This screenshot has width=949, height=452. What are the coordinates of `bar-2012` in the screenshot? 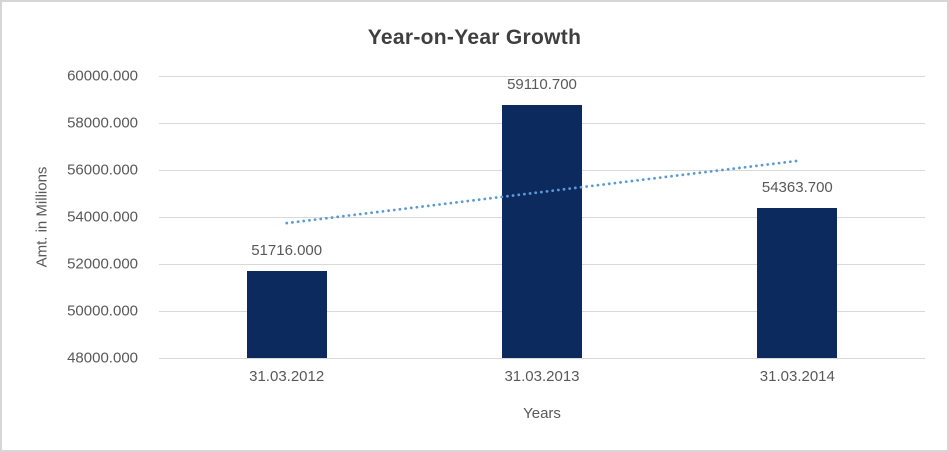 It's located at (286, 314).